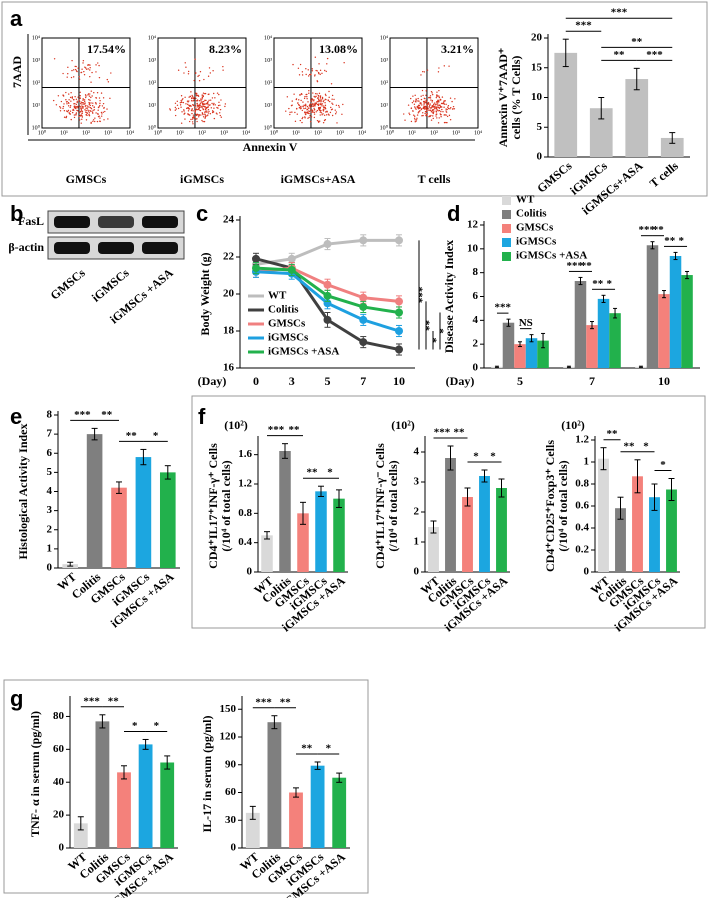 The width and height of the screenshot is (709, 898). What do you see at coordinates (380, 506) in the screenshot?
I see `y-axis-label: CD4⁺IL17⁺INF-γ⁻ Cells` at bounding box center [380, 506].